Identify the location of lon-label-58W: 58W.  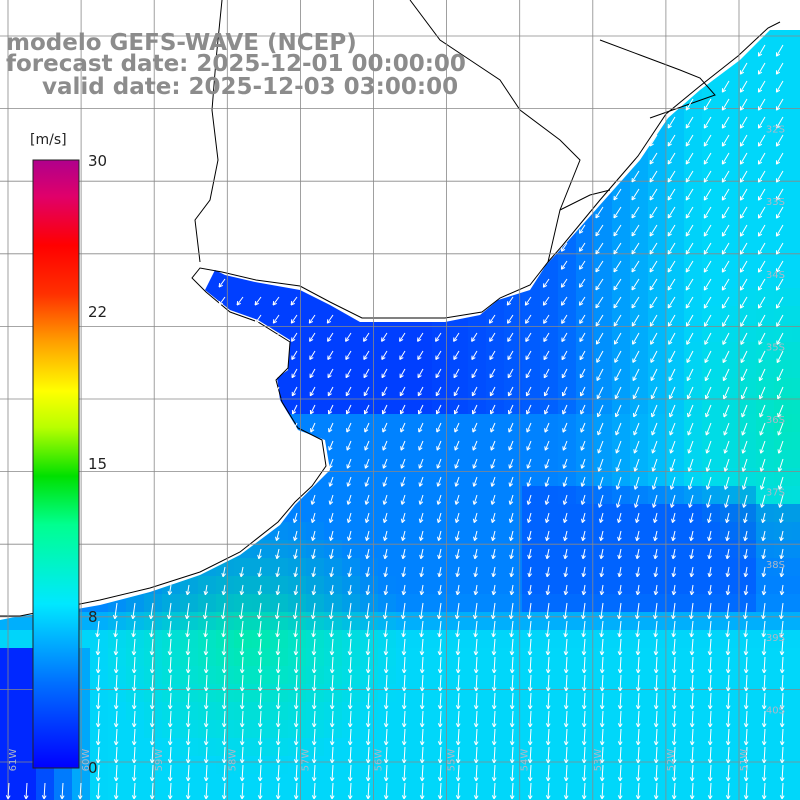
(232, 760).